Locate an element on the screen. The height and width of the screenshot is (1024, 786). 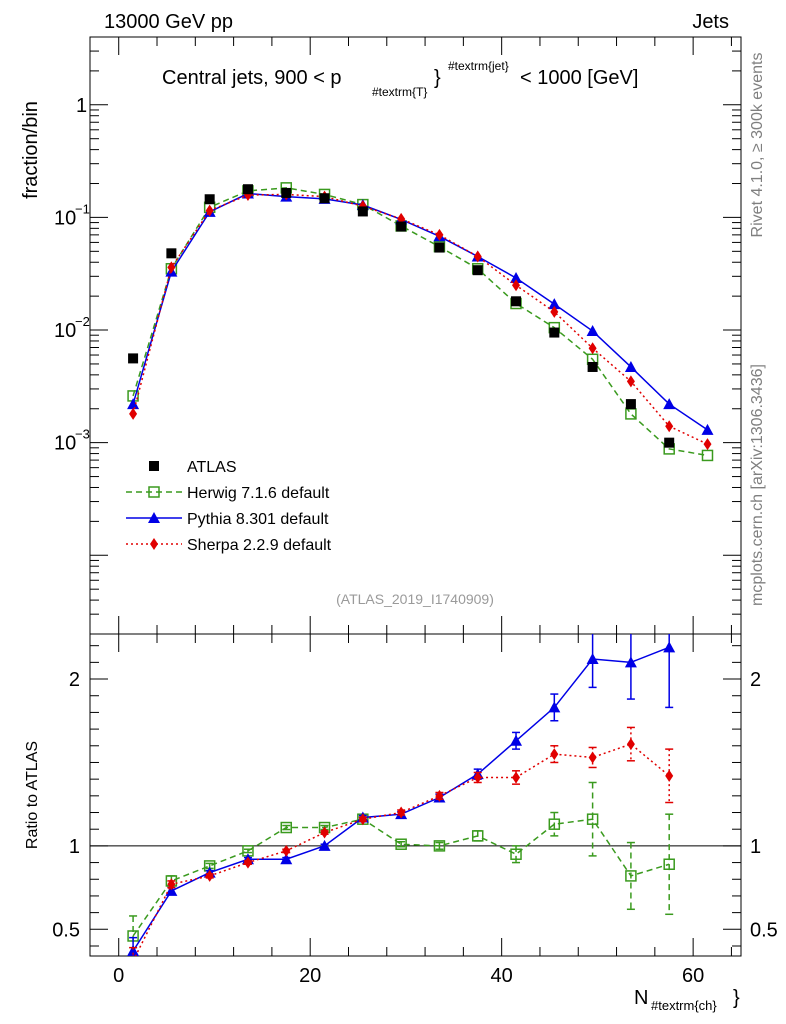
title-pre: Central jets, 900 < p is located at coordinates (252, 78).